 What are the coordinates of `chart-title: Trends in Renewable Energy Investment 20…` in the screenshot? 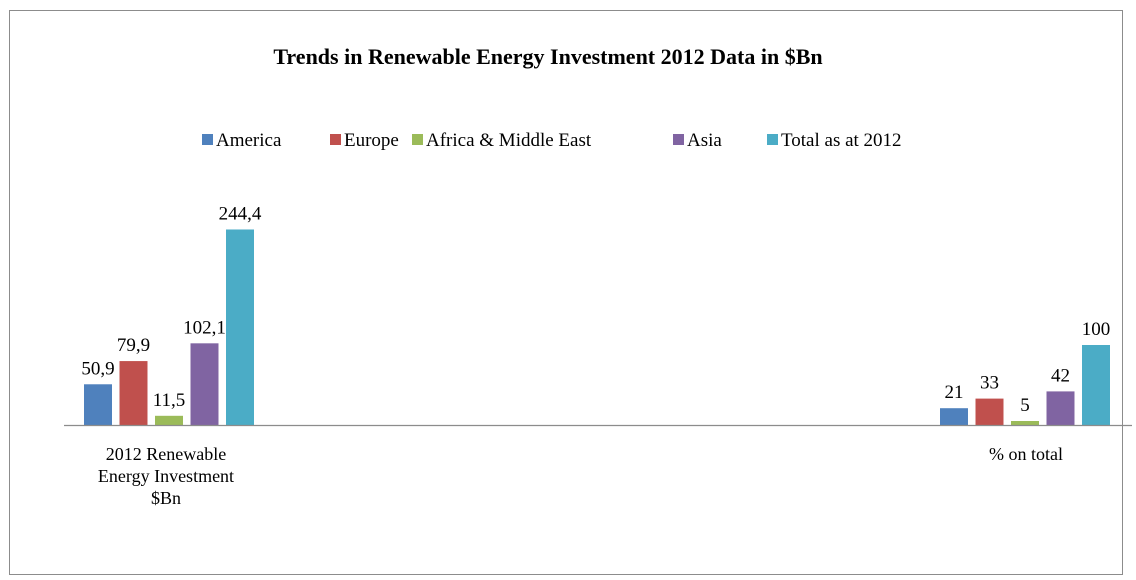 It's located at (547, 56).